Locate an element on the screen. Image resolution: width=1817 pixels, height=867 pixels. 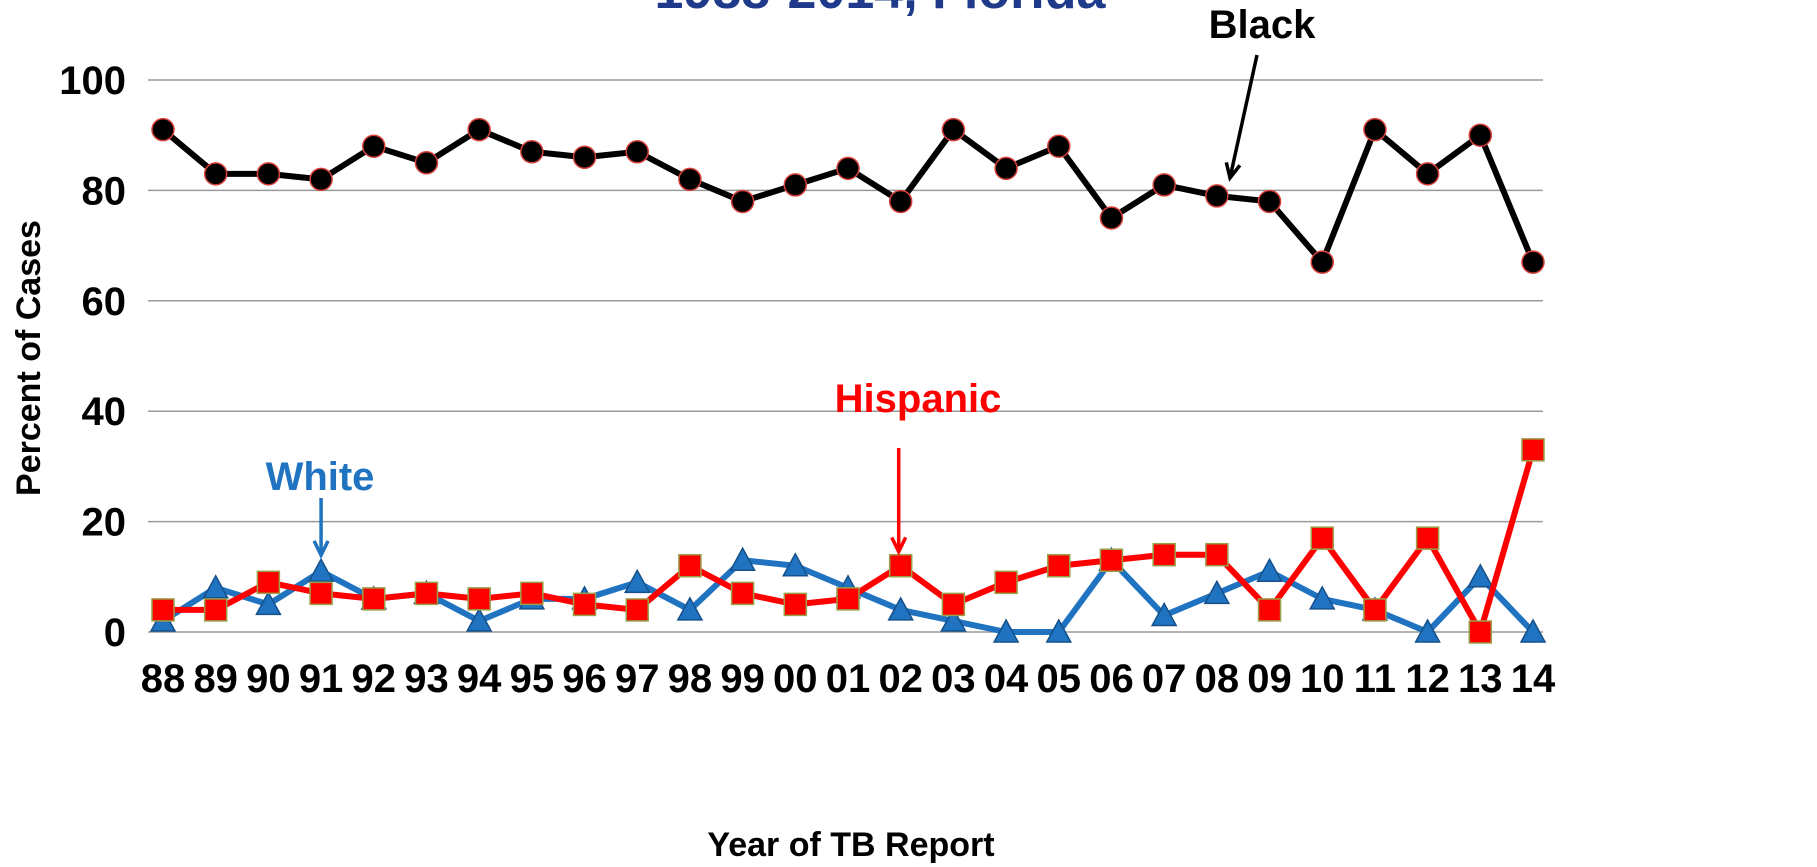
x-axis-title: Year of TB Report is located at coordinates (850, 845).